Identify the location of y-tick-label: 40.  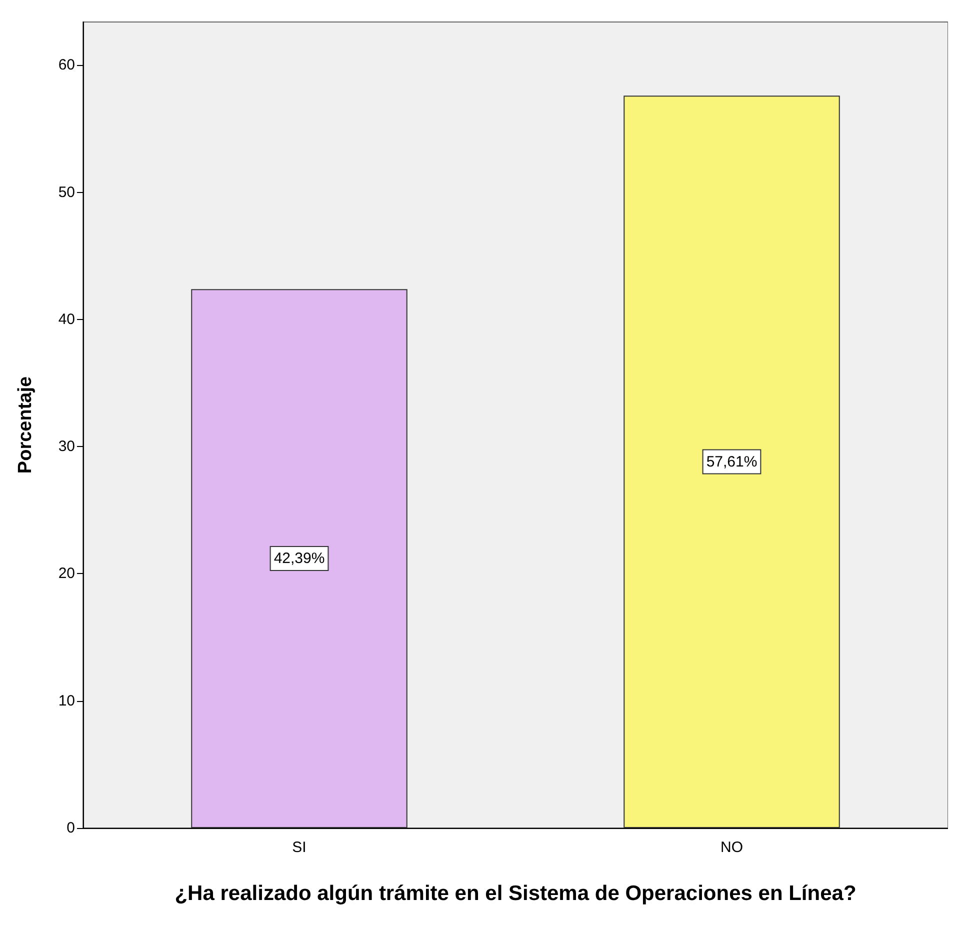
(66, 319).